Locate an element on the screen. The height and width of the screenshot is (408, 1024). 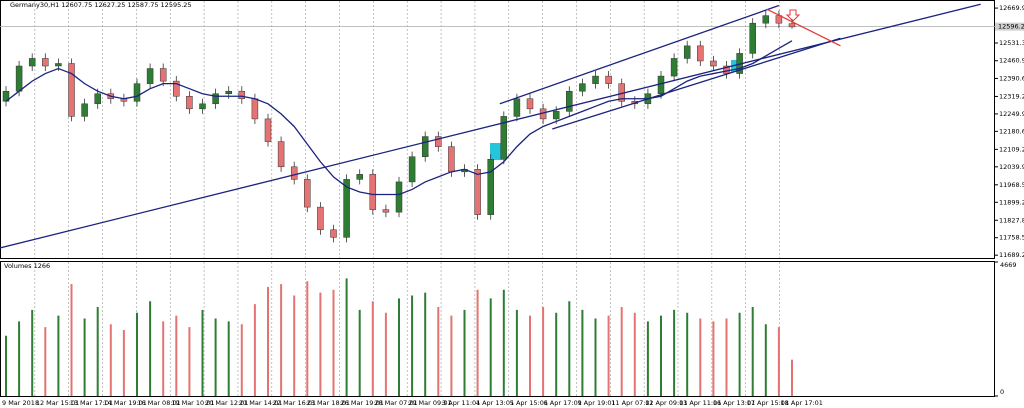
y-tick-label: 11827.80 is located at coordinates (1011, 220).